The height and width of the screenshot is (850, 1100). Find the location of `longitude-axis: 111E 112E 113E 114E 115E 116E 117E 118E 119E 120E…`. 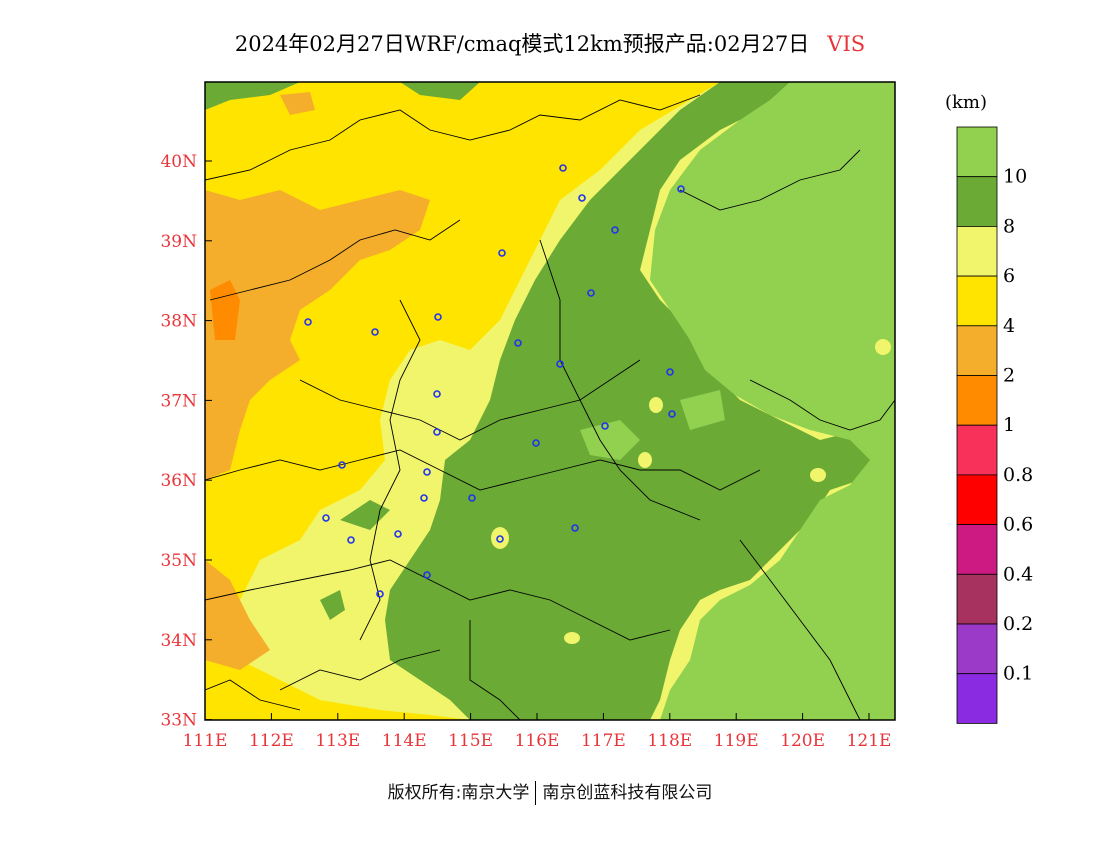

longitude-axis: 111E 112E 113E 114E 115E 116E 117E 118E 119E 120E… is located at coordinates (537, 732).